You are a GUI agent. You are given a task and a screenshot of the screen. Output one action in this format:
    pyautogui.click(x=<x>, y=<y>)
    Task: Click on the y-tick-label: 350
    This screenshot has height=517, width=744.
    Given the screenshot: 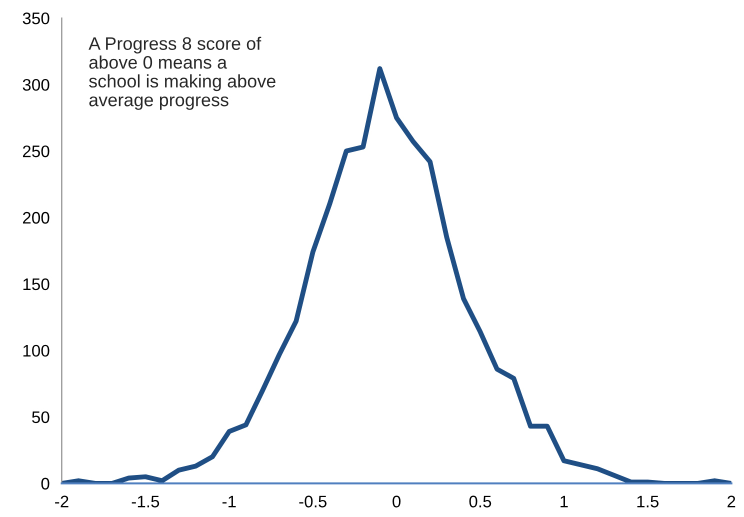 What is the action you would take?
    pyautogui.click(x=36, y=18)
    